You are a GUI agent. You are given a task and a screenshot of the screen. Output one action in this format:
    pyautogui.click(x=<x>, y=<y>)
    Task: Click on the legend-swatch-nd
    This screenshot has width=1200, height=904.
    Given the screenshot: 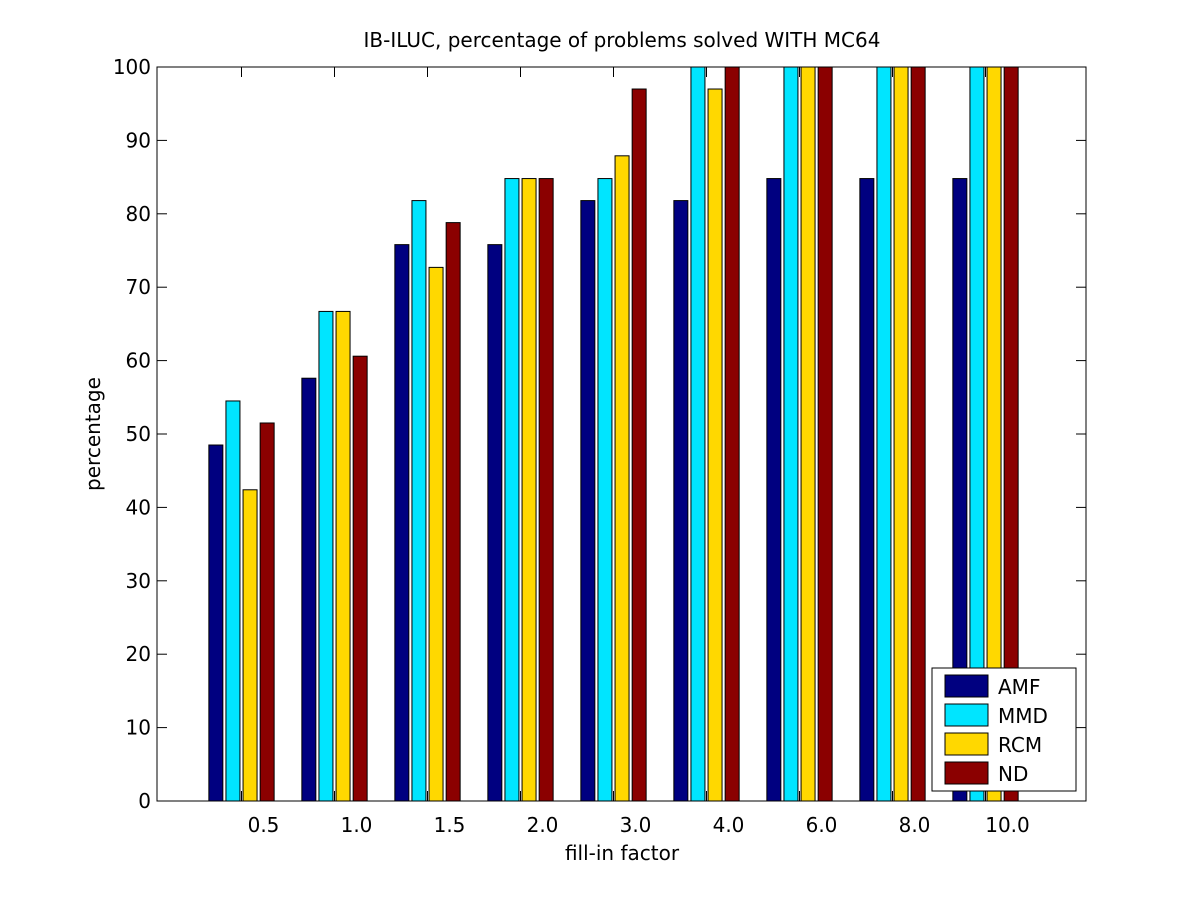 What is the action you would take?
    pyautogui.click(x=966, y=773)
    